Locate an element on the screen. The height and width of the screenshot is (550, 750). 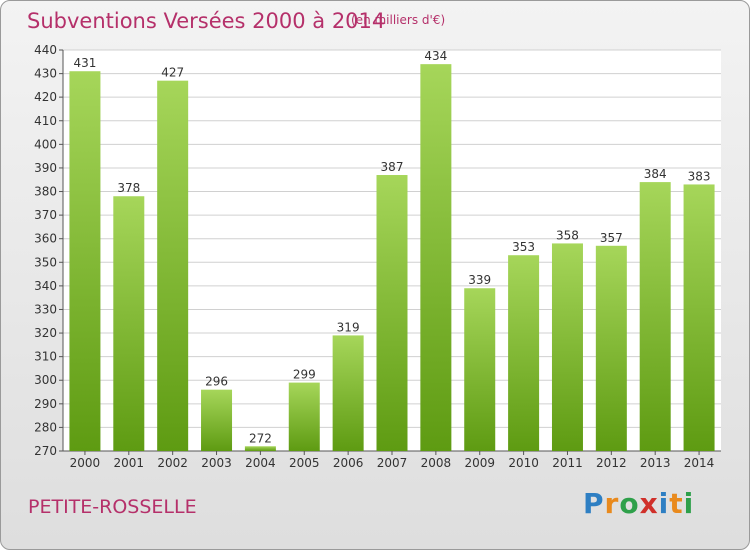
x-tick-label: 2001 is located at coordinates (129, 463).